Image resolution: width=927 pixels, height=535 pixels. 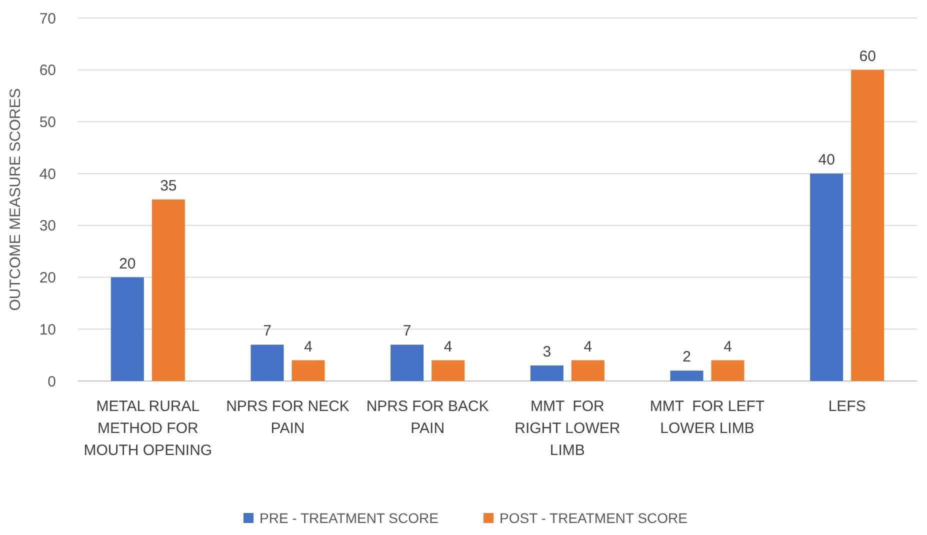 I want to click on data-label: 40, so click(x=826, y=160).